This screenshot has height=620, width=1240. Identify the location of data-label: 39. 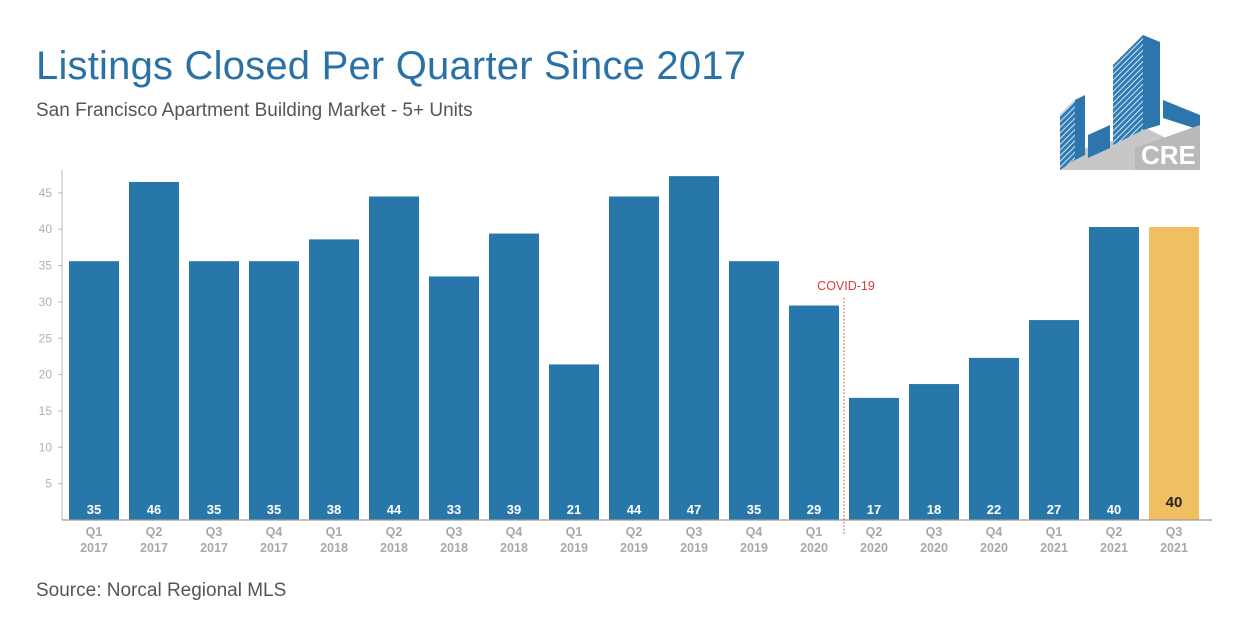
(514, 509).